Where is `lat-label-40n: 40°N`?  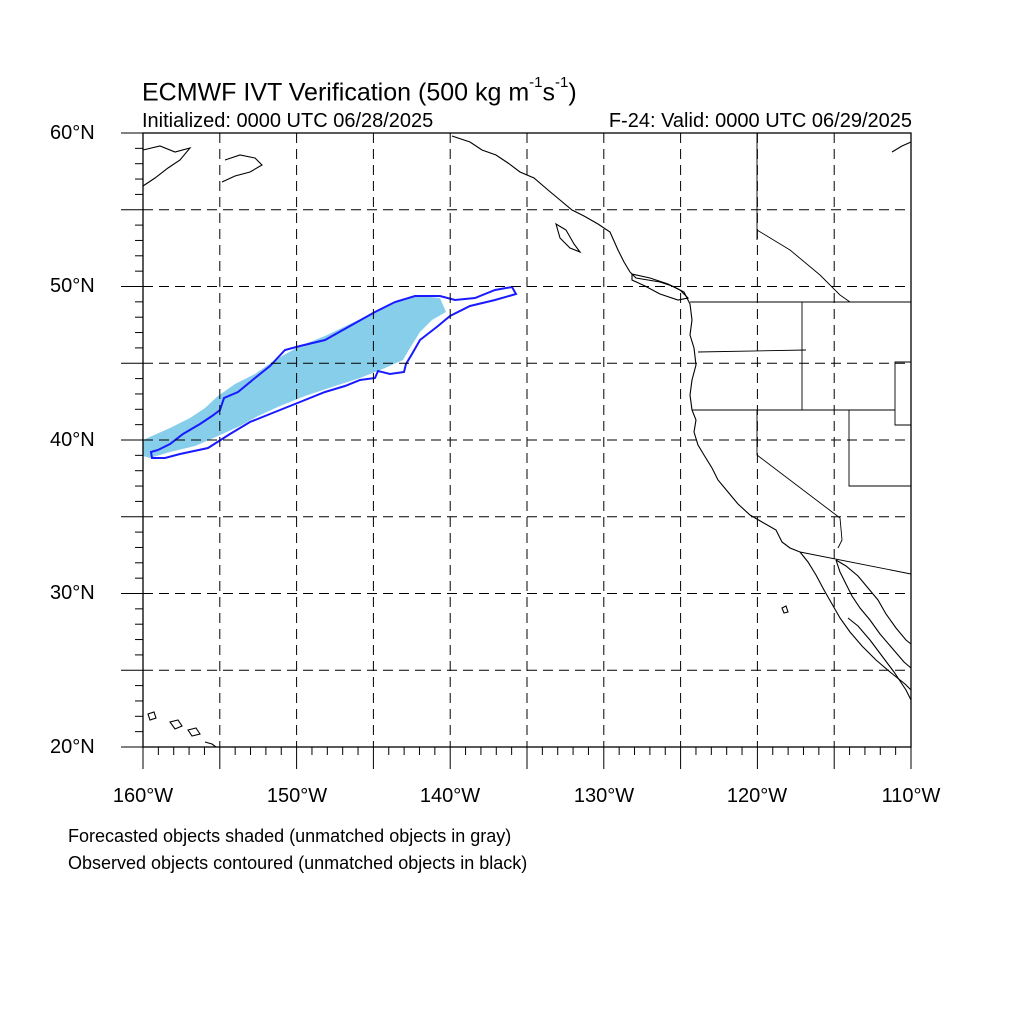 lat-label-40n: 40°N is located at coordinates (72, 440).